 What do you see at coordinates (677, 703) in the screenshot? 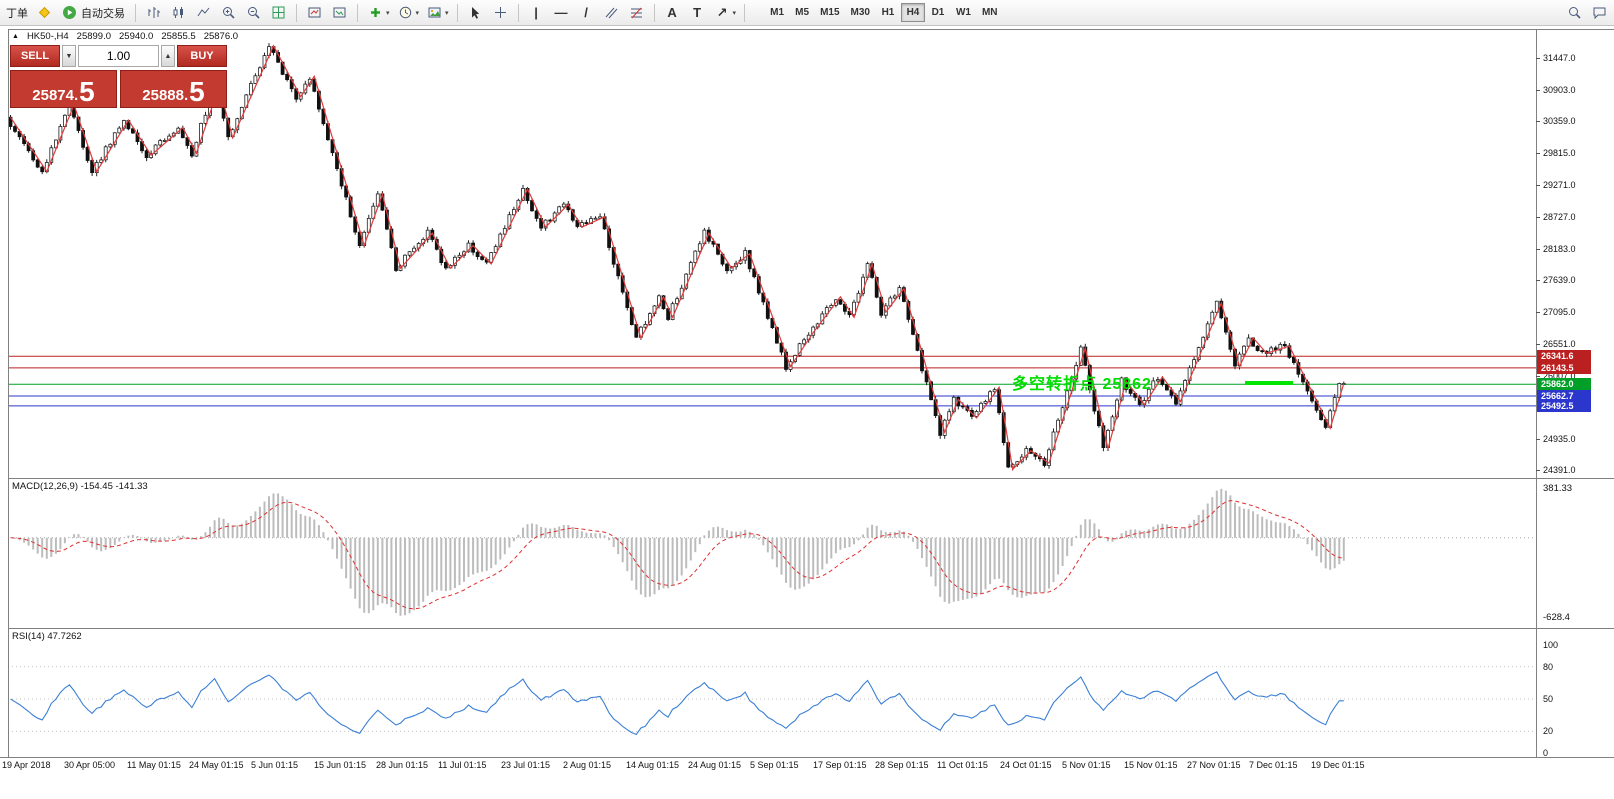
I see `rsi-line` at bounding box center [677, 703].